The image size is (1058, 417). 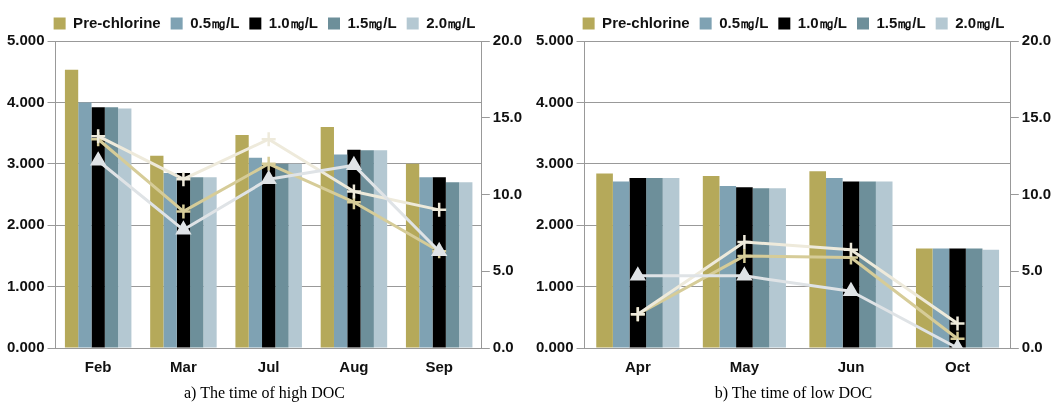 What do you see at coordinates (637, 367) in the screenshot?
I see `x-tick-label: Apr` at bounding box center [637, 367].